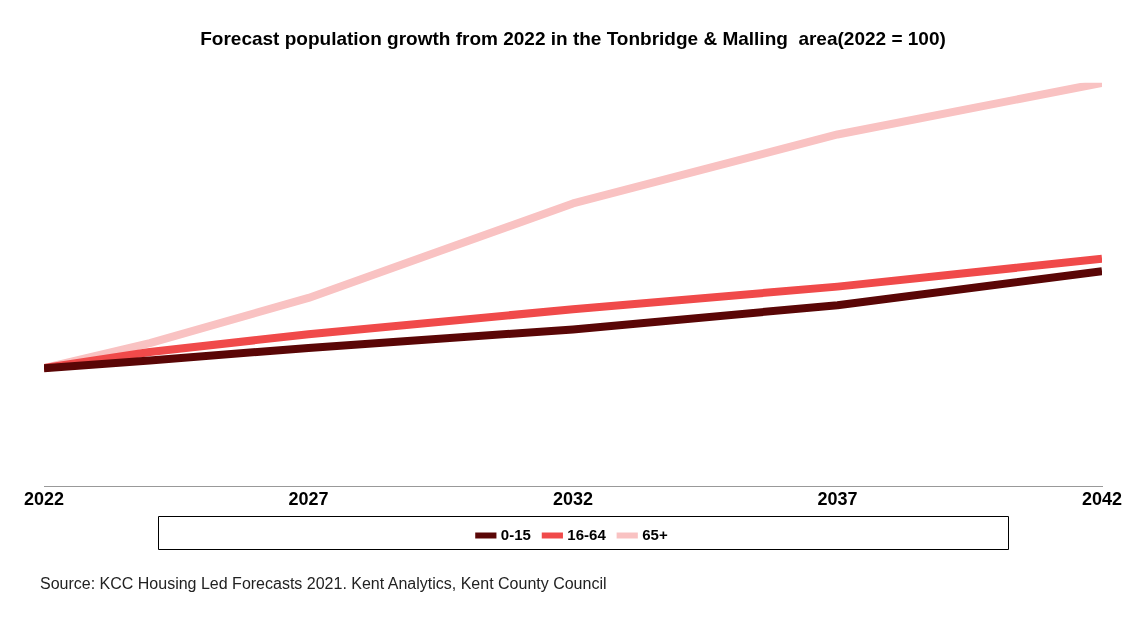  What do you see at coordinates (308, 499) in the screenshot?
I see `x-tick-label: 2027` at bounding box center [308, 499].